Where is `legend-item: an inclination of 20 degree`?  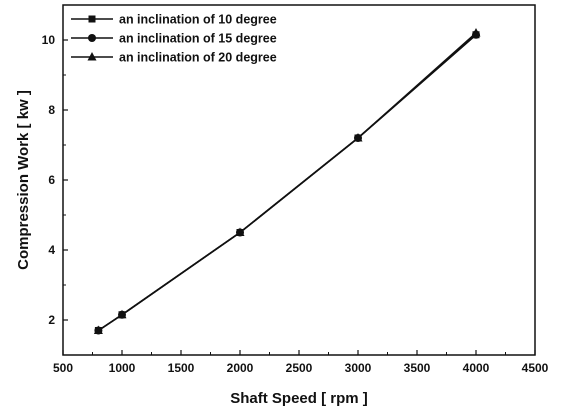 legend-item: an inclination of 20 degree is located at coordinates (174, 58).